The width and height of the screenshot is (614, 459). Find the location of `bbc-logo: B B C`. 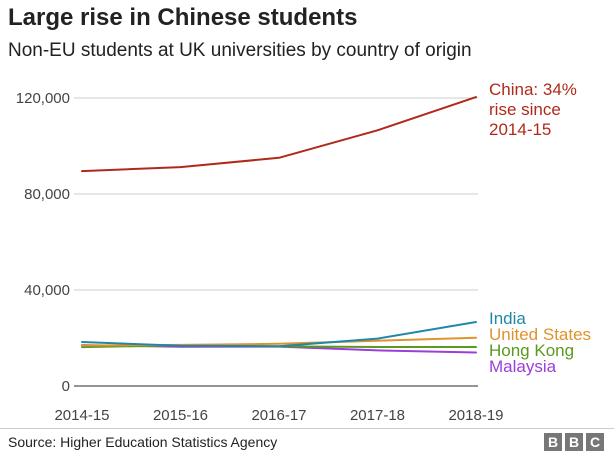

bbc-logo: B B C is located at coordinates (574, 442).